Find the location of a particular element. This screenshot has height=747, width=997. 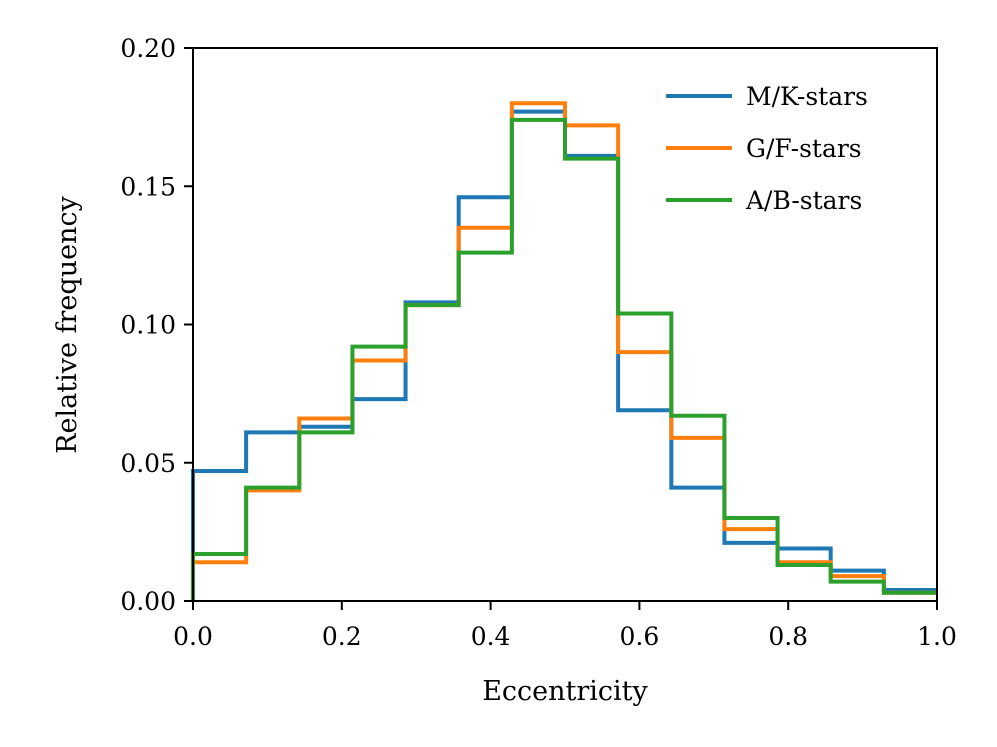

y-tick-label: 0.15 is located at coordinates (148, 186).